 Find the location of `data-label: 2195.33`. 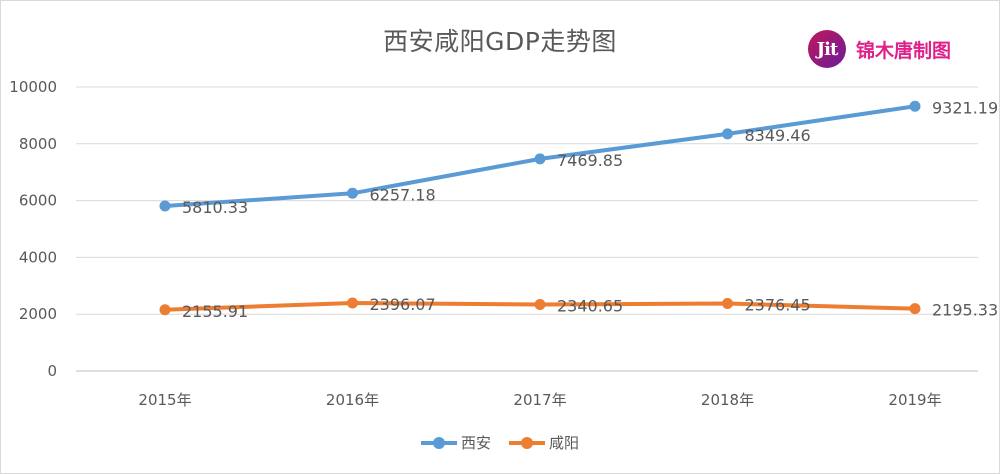

data-label: 2195.33 is located at coordinates (965, 310).